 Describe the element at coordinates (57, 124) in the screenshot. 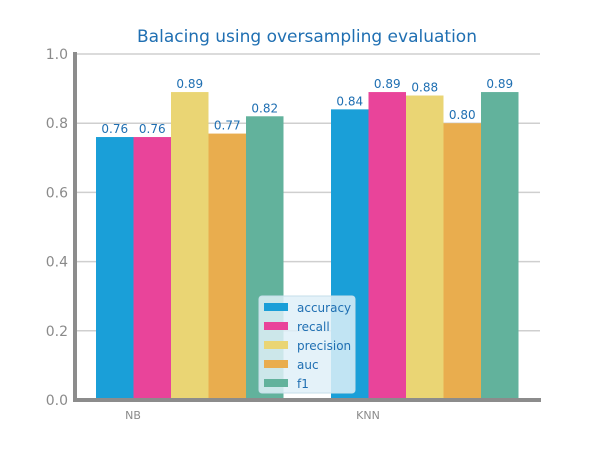

I see `y-tick-label: 0.8` at that location.